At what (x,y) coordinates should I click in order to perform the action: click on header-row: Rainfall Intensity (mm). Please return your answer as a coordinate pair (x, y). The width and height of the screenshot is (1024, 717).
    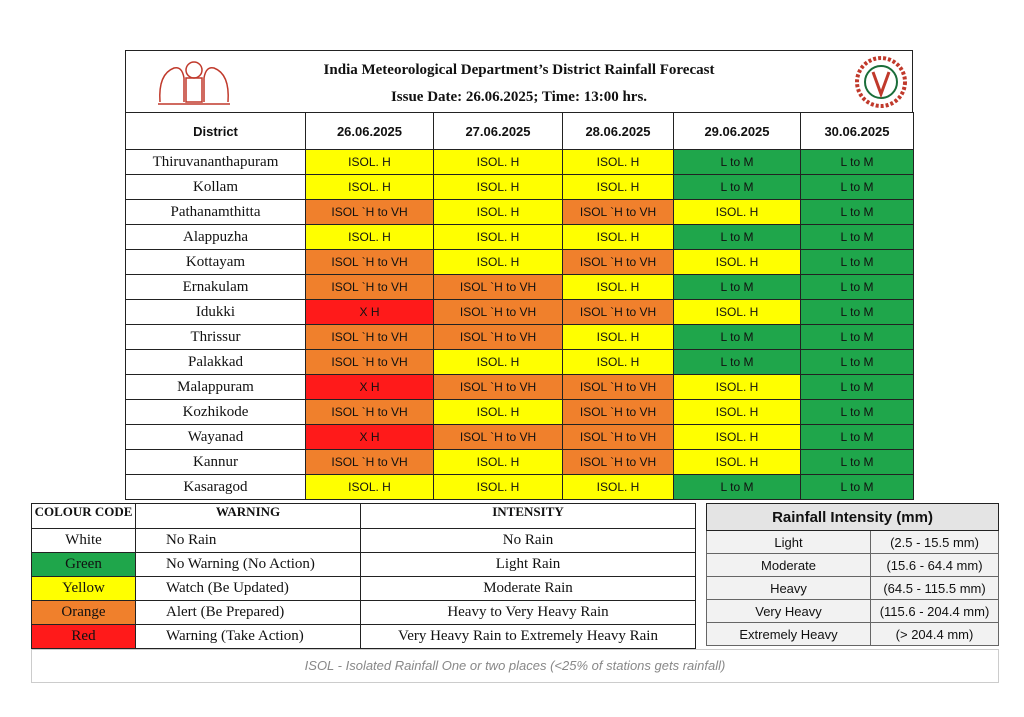
    Looking at the image, I should click on (852, 517).